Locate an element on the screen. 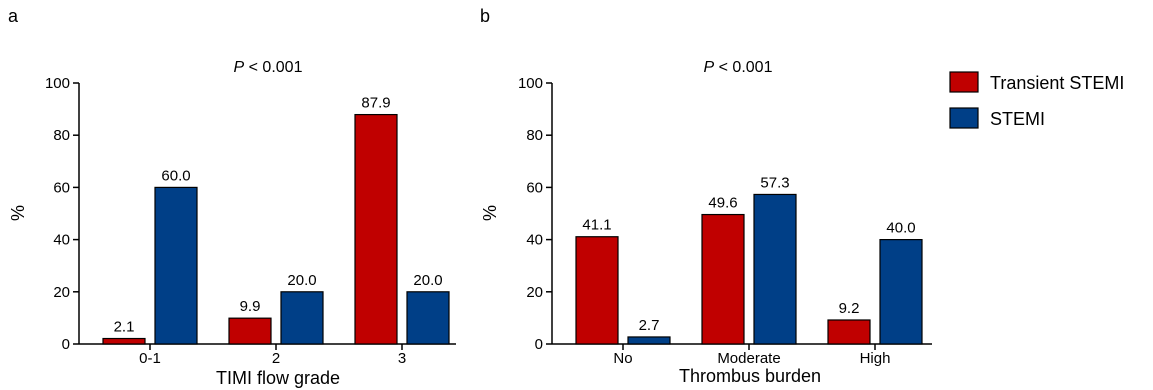  bar-value-label: 41.1 is located at coordinates (596, 225).